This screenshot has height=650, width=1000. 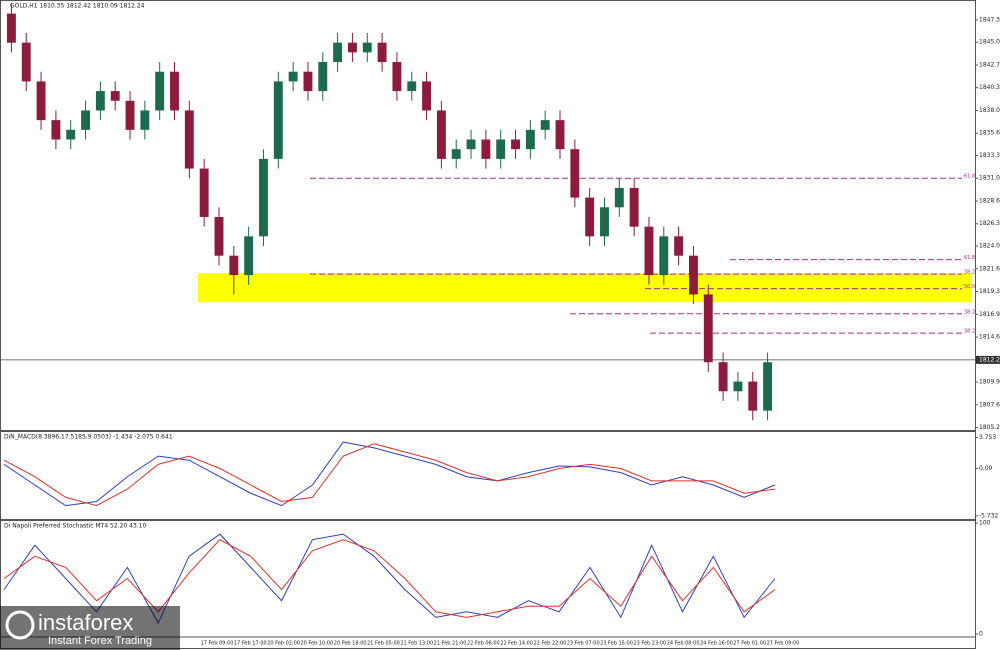 What do you see at coordinates (989, 64) in the screenshot?
I see `y-tick-label: 1842.70` at bounding box center [989, 64].